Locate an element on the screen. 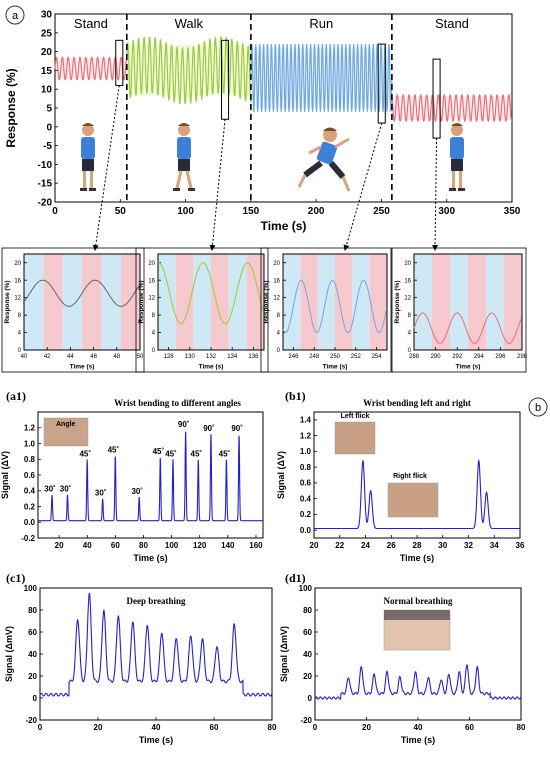 The width and height of the screenshot is (550, 763). y-tick-label: -20 is located at coordinates (306, 720).